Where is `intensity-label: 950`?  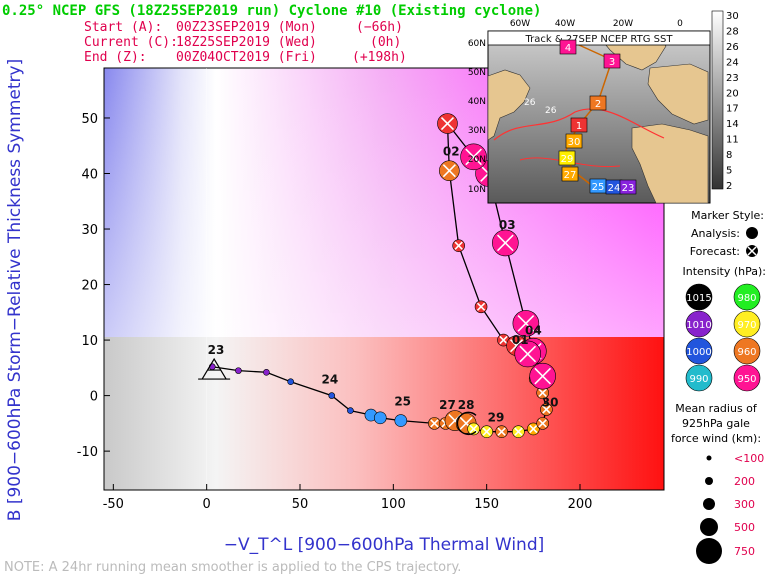 intensity-label: 950 is located at coordinates (746, 379).